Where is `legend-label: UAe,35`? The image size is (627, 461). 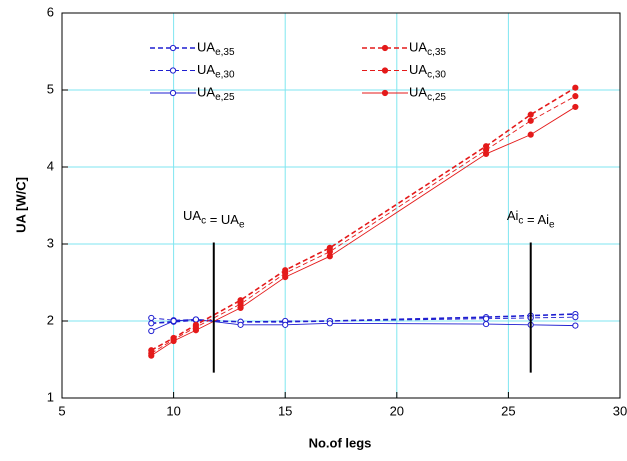
legend-label: UAe,35 is located at coordinates (216, 48).